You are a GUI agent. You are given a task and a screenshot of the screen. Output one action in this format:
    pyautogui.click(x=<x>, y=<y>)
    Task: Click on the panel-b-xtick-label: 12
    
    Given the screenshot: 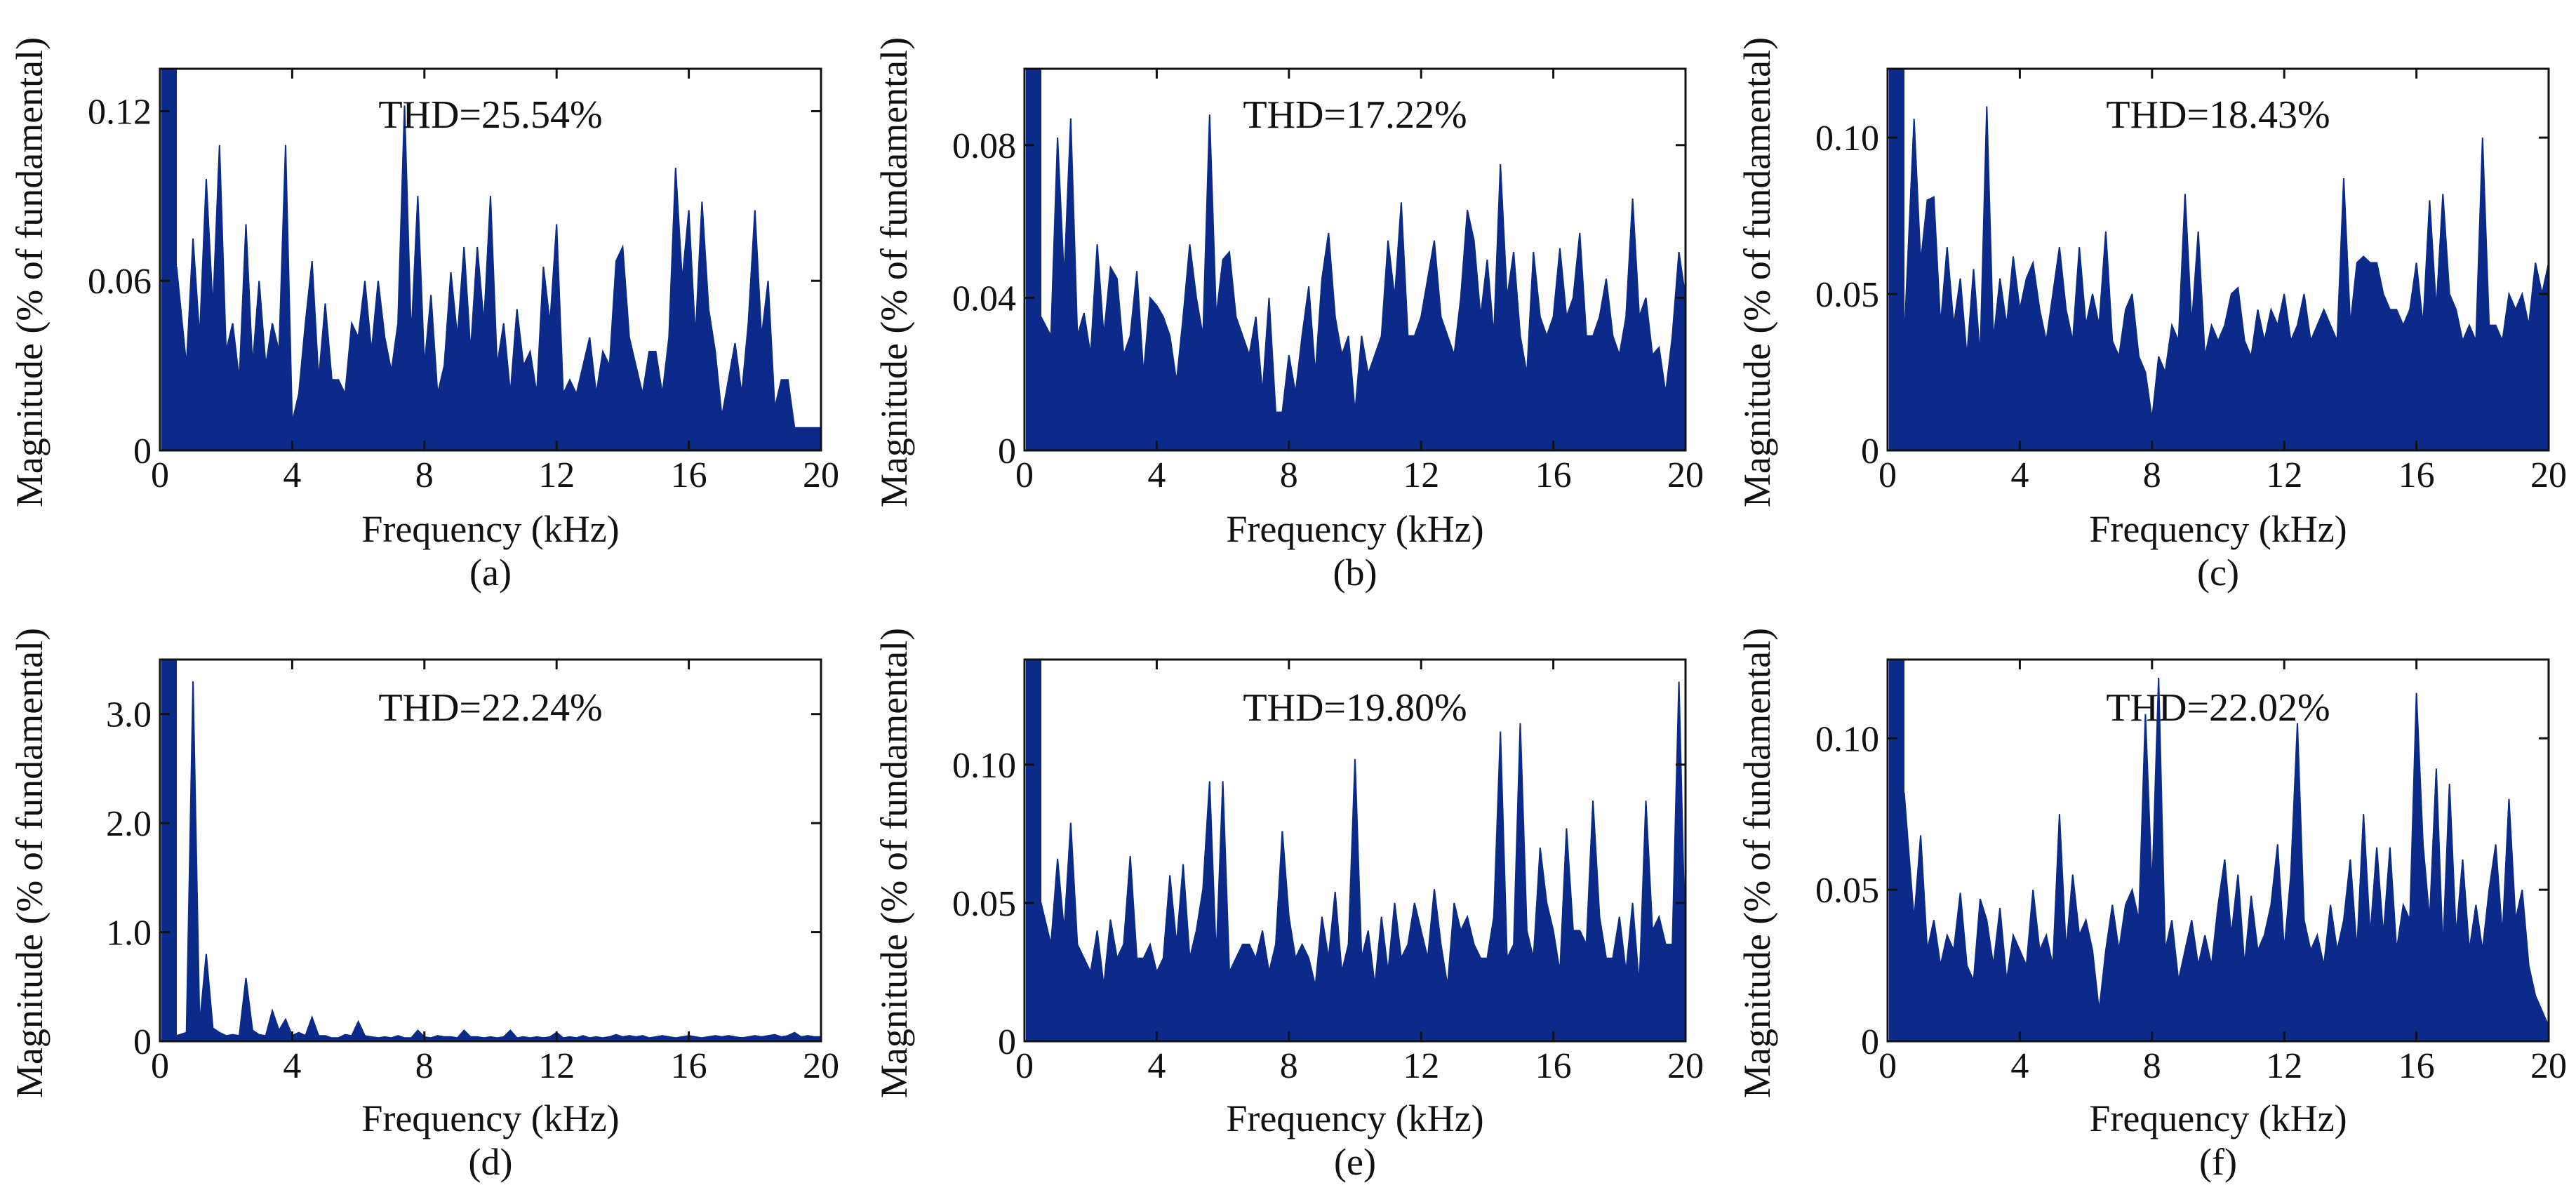 What is the action you would take?
    pyautogui.click(x=1421, y=475)
    